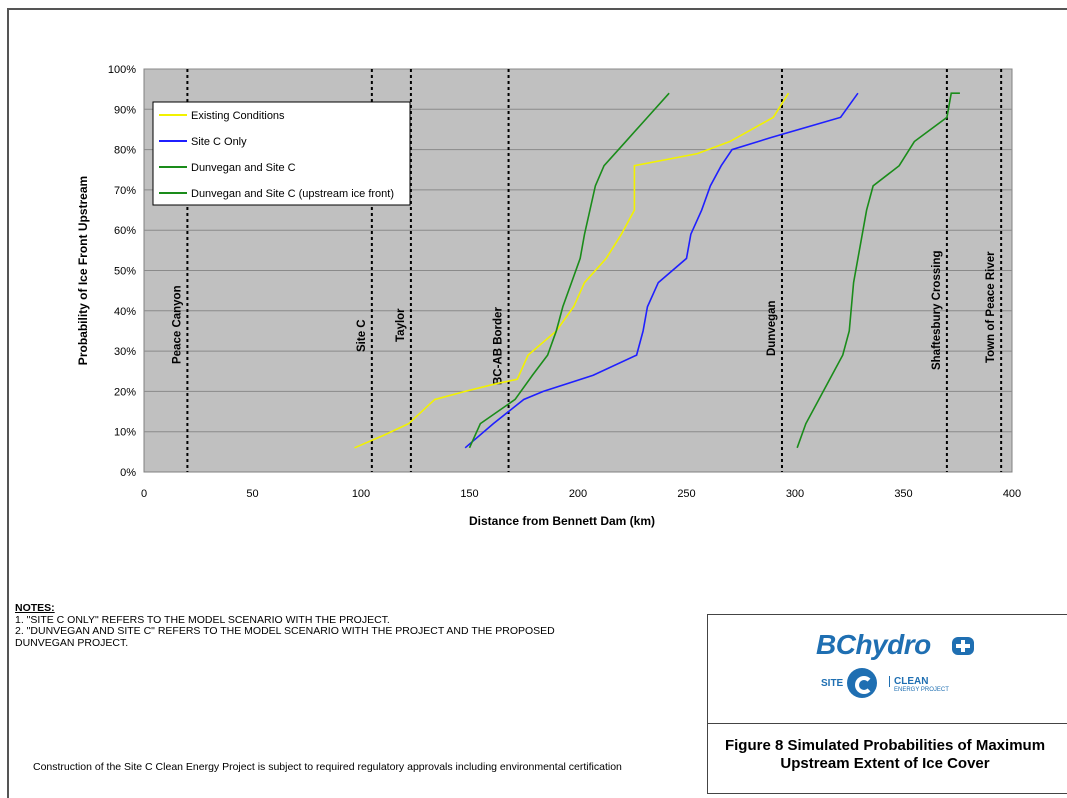 This screenshot has height=798, width=1067. What do you see at coordinates (35, 608) in the screenshot?
I see `notes-title: NOTES:` at bounding box center [35, 608].